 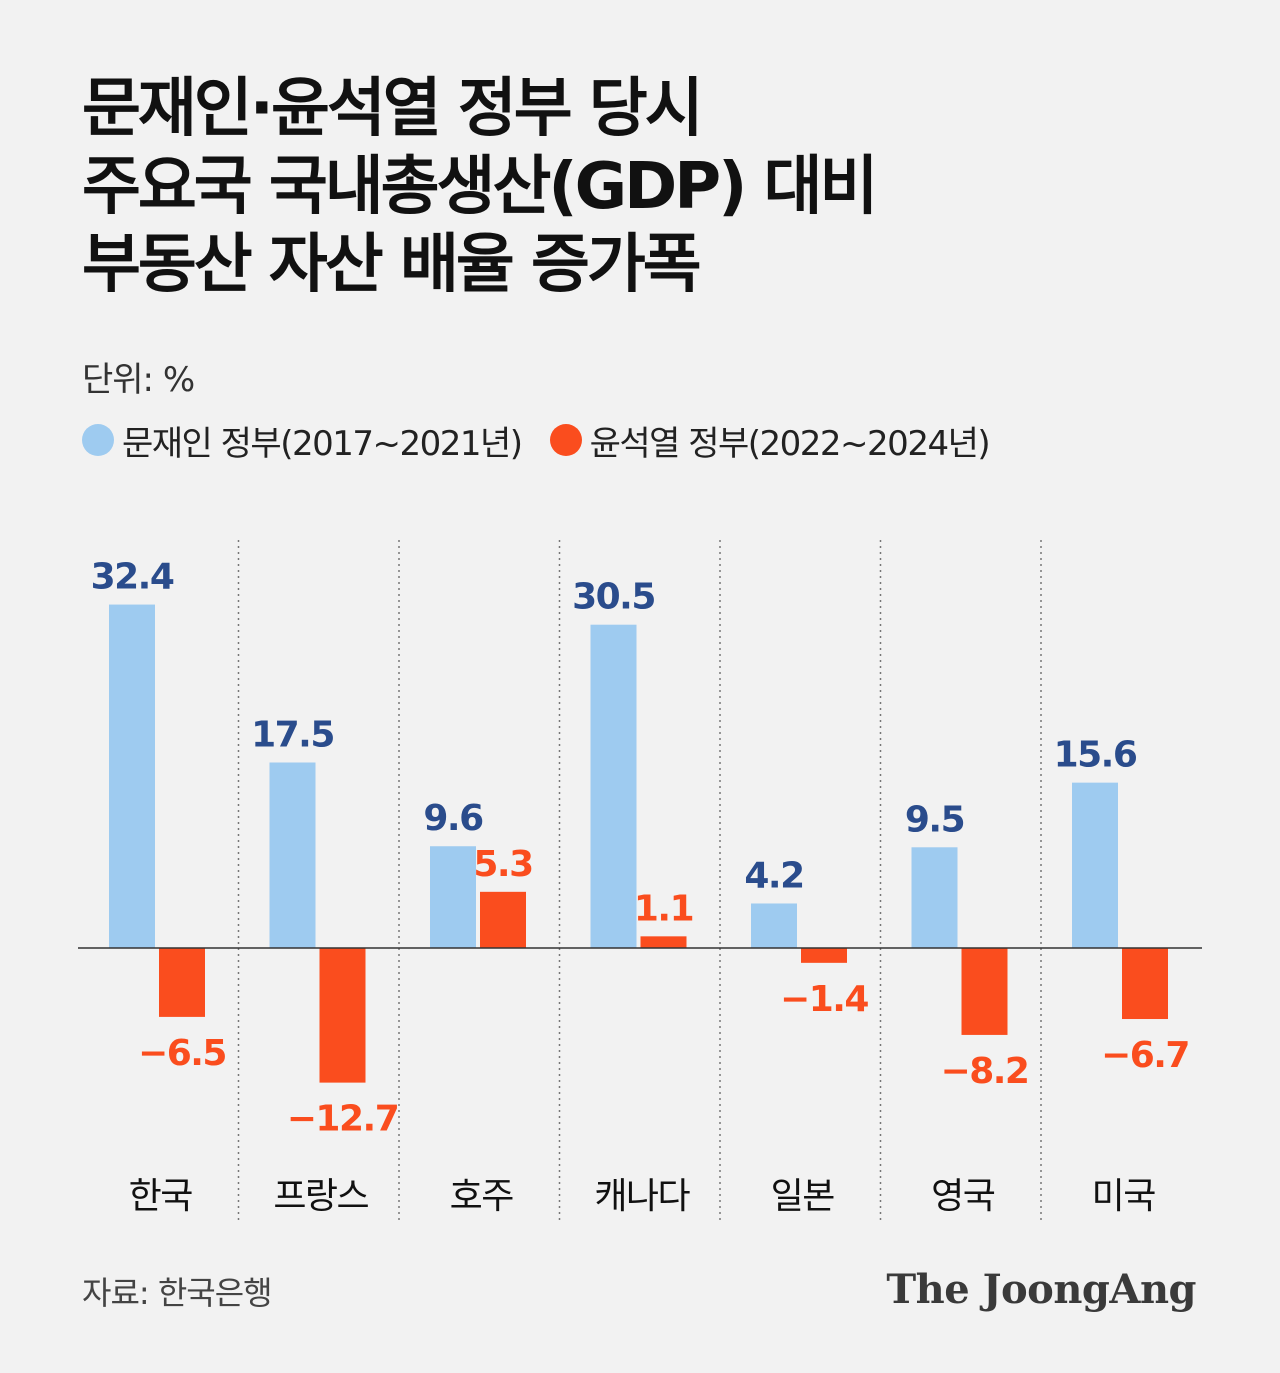 What do you see at coordinates (613, 597) in the screenshot?
I see `data-label: 30.5` at bounding box center [613, 597].